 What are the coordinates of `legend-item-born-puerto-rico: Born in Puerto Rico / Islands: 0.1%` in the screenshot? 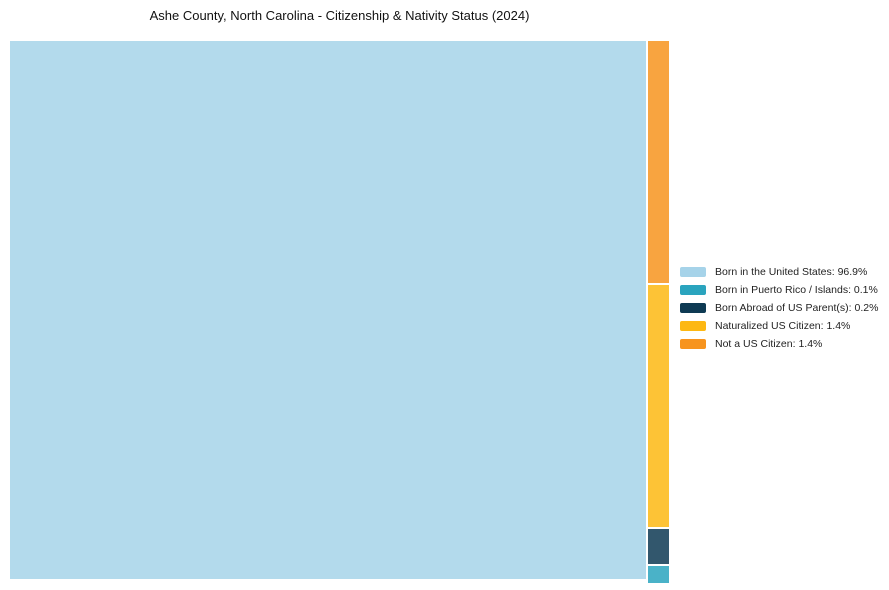 It's located at (779, 290).